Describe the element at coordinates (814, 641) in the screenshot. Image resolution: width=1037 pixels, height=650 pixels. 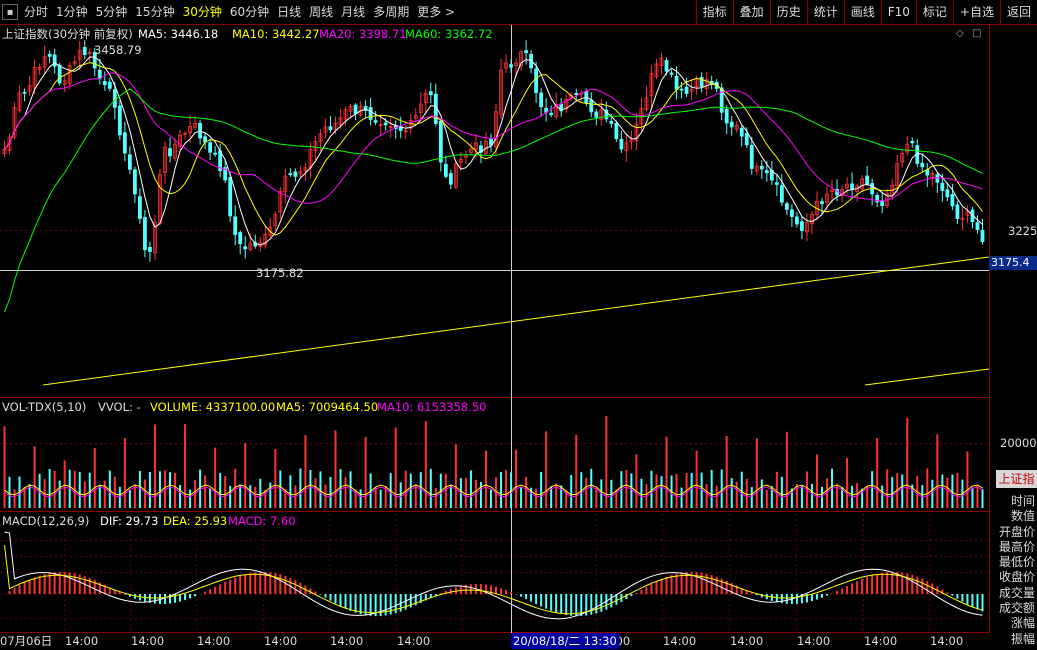
I see `time-axis-tick-9: 14:00` at that location.